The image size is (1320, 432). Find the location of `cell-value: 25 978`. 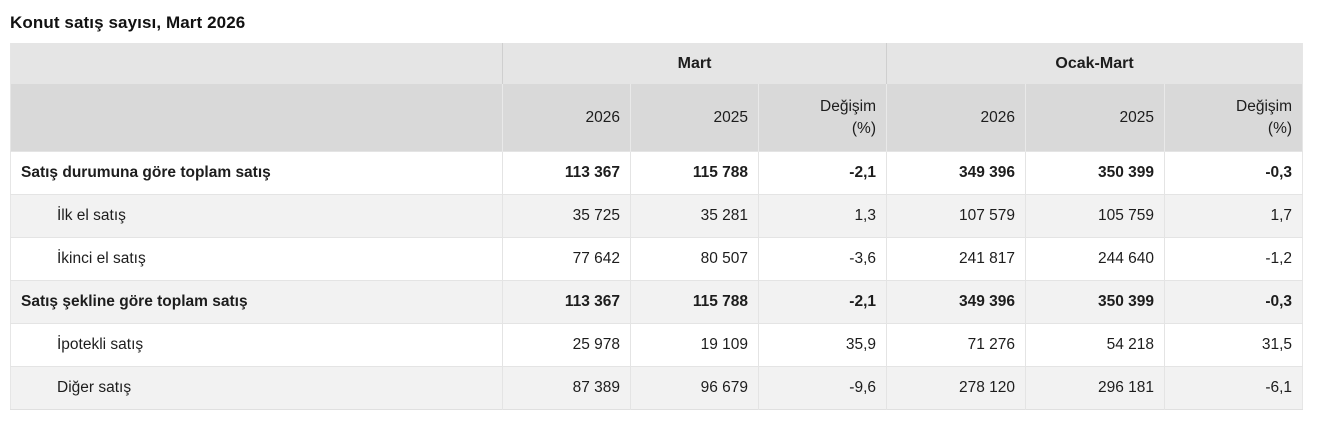

cell-value: 25 978 is located at coordinates (566, 345).